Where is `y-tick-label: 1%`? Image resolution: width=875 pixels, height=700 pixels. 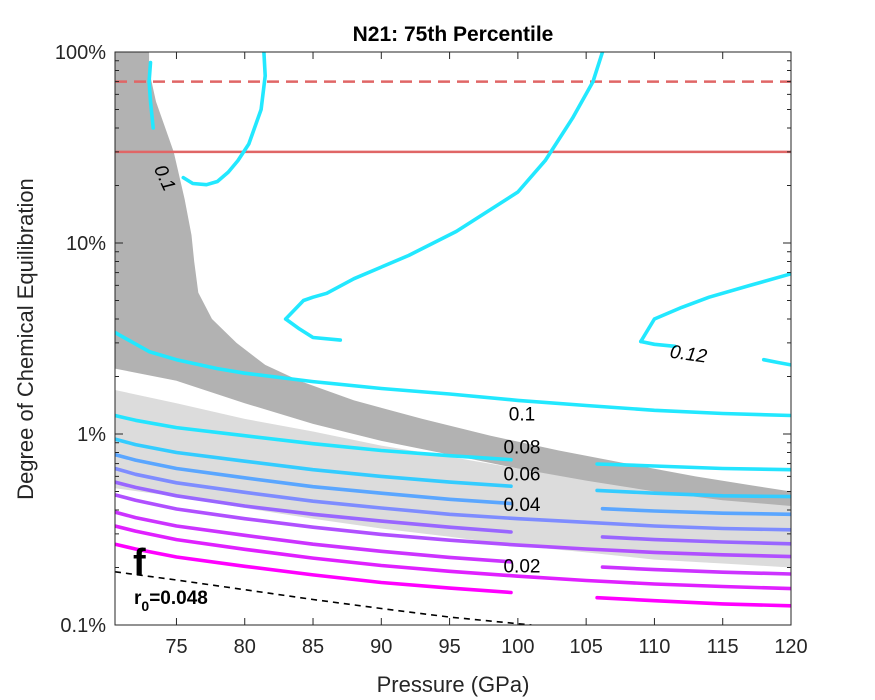
y-tick-label: 1% is located at coordinates (91, 435).